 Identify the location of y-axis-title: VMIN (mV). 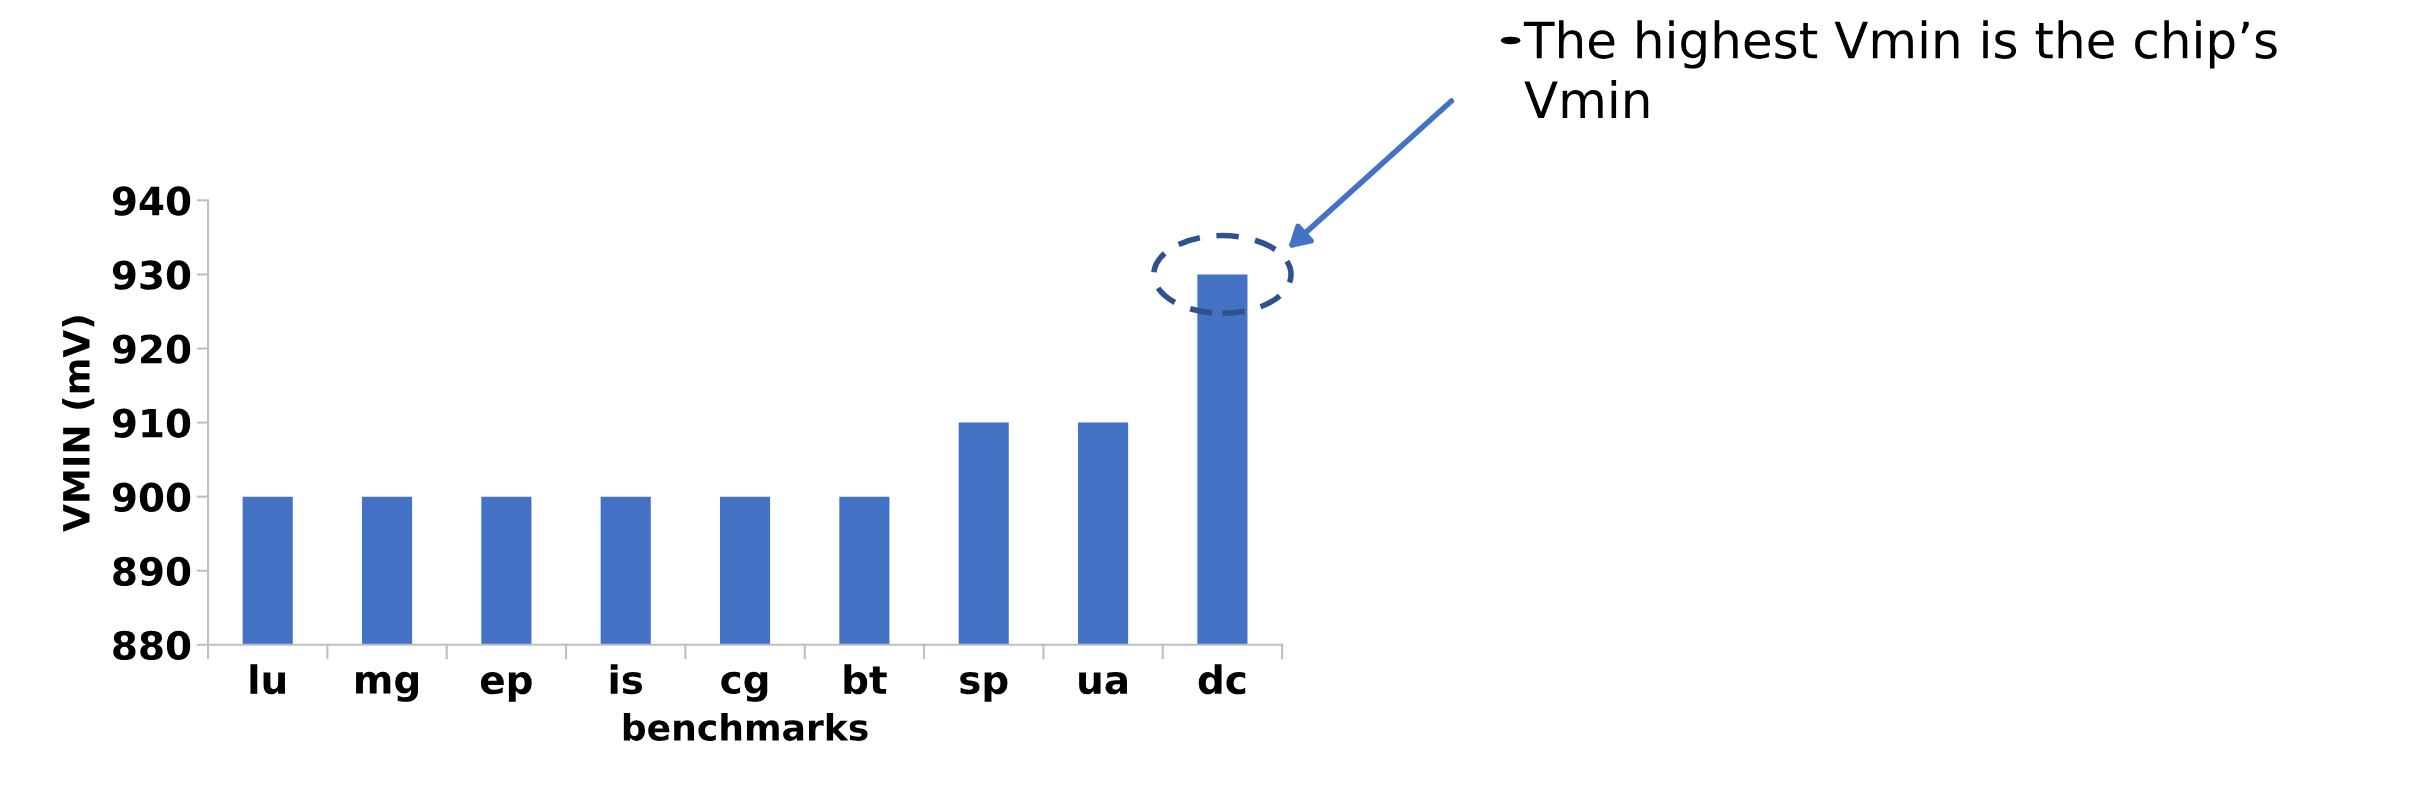
(78, 424).